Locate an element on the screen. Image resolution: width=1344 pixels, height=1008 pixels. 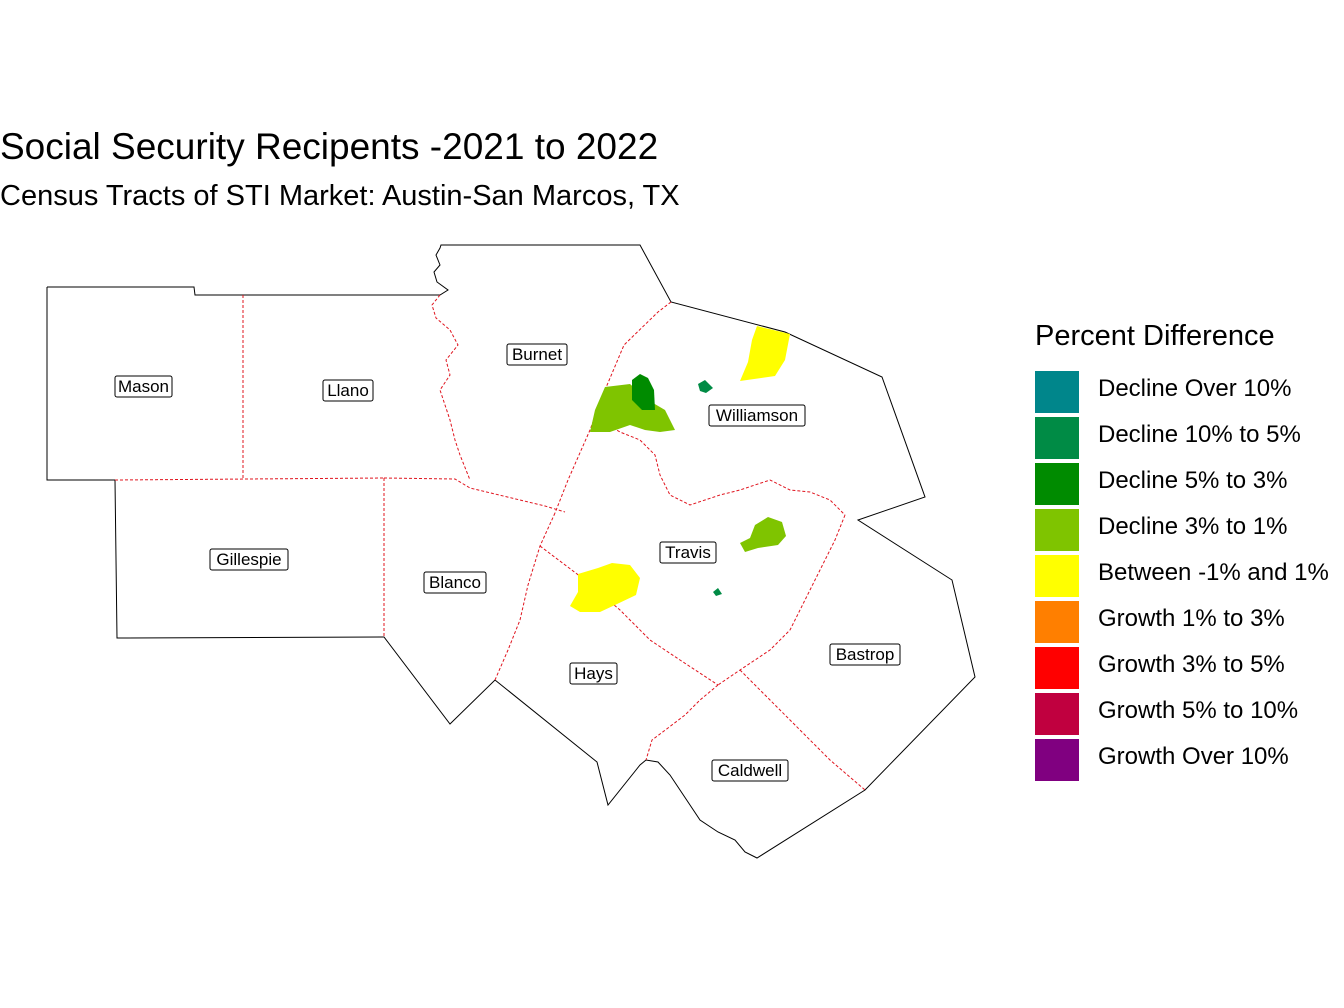
legend-label: Decline 3% to 1% is located at coordinates (1193, 526).